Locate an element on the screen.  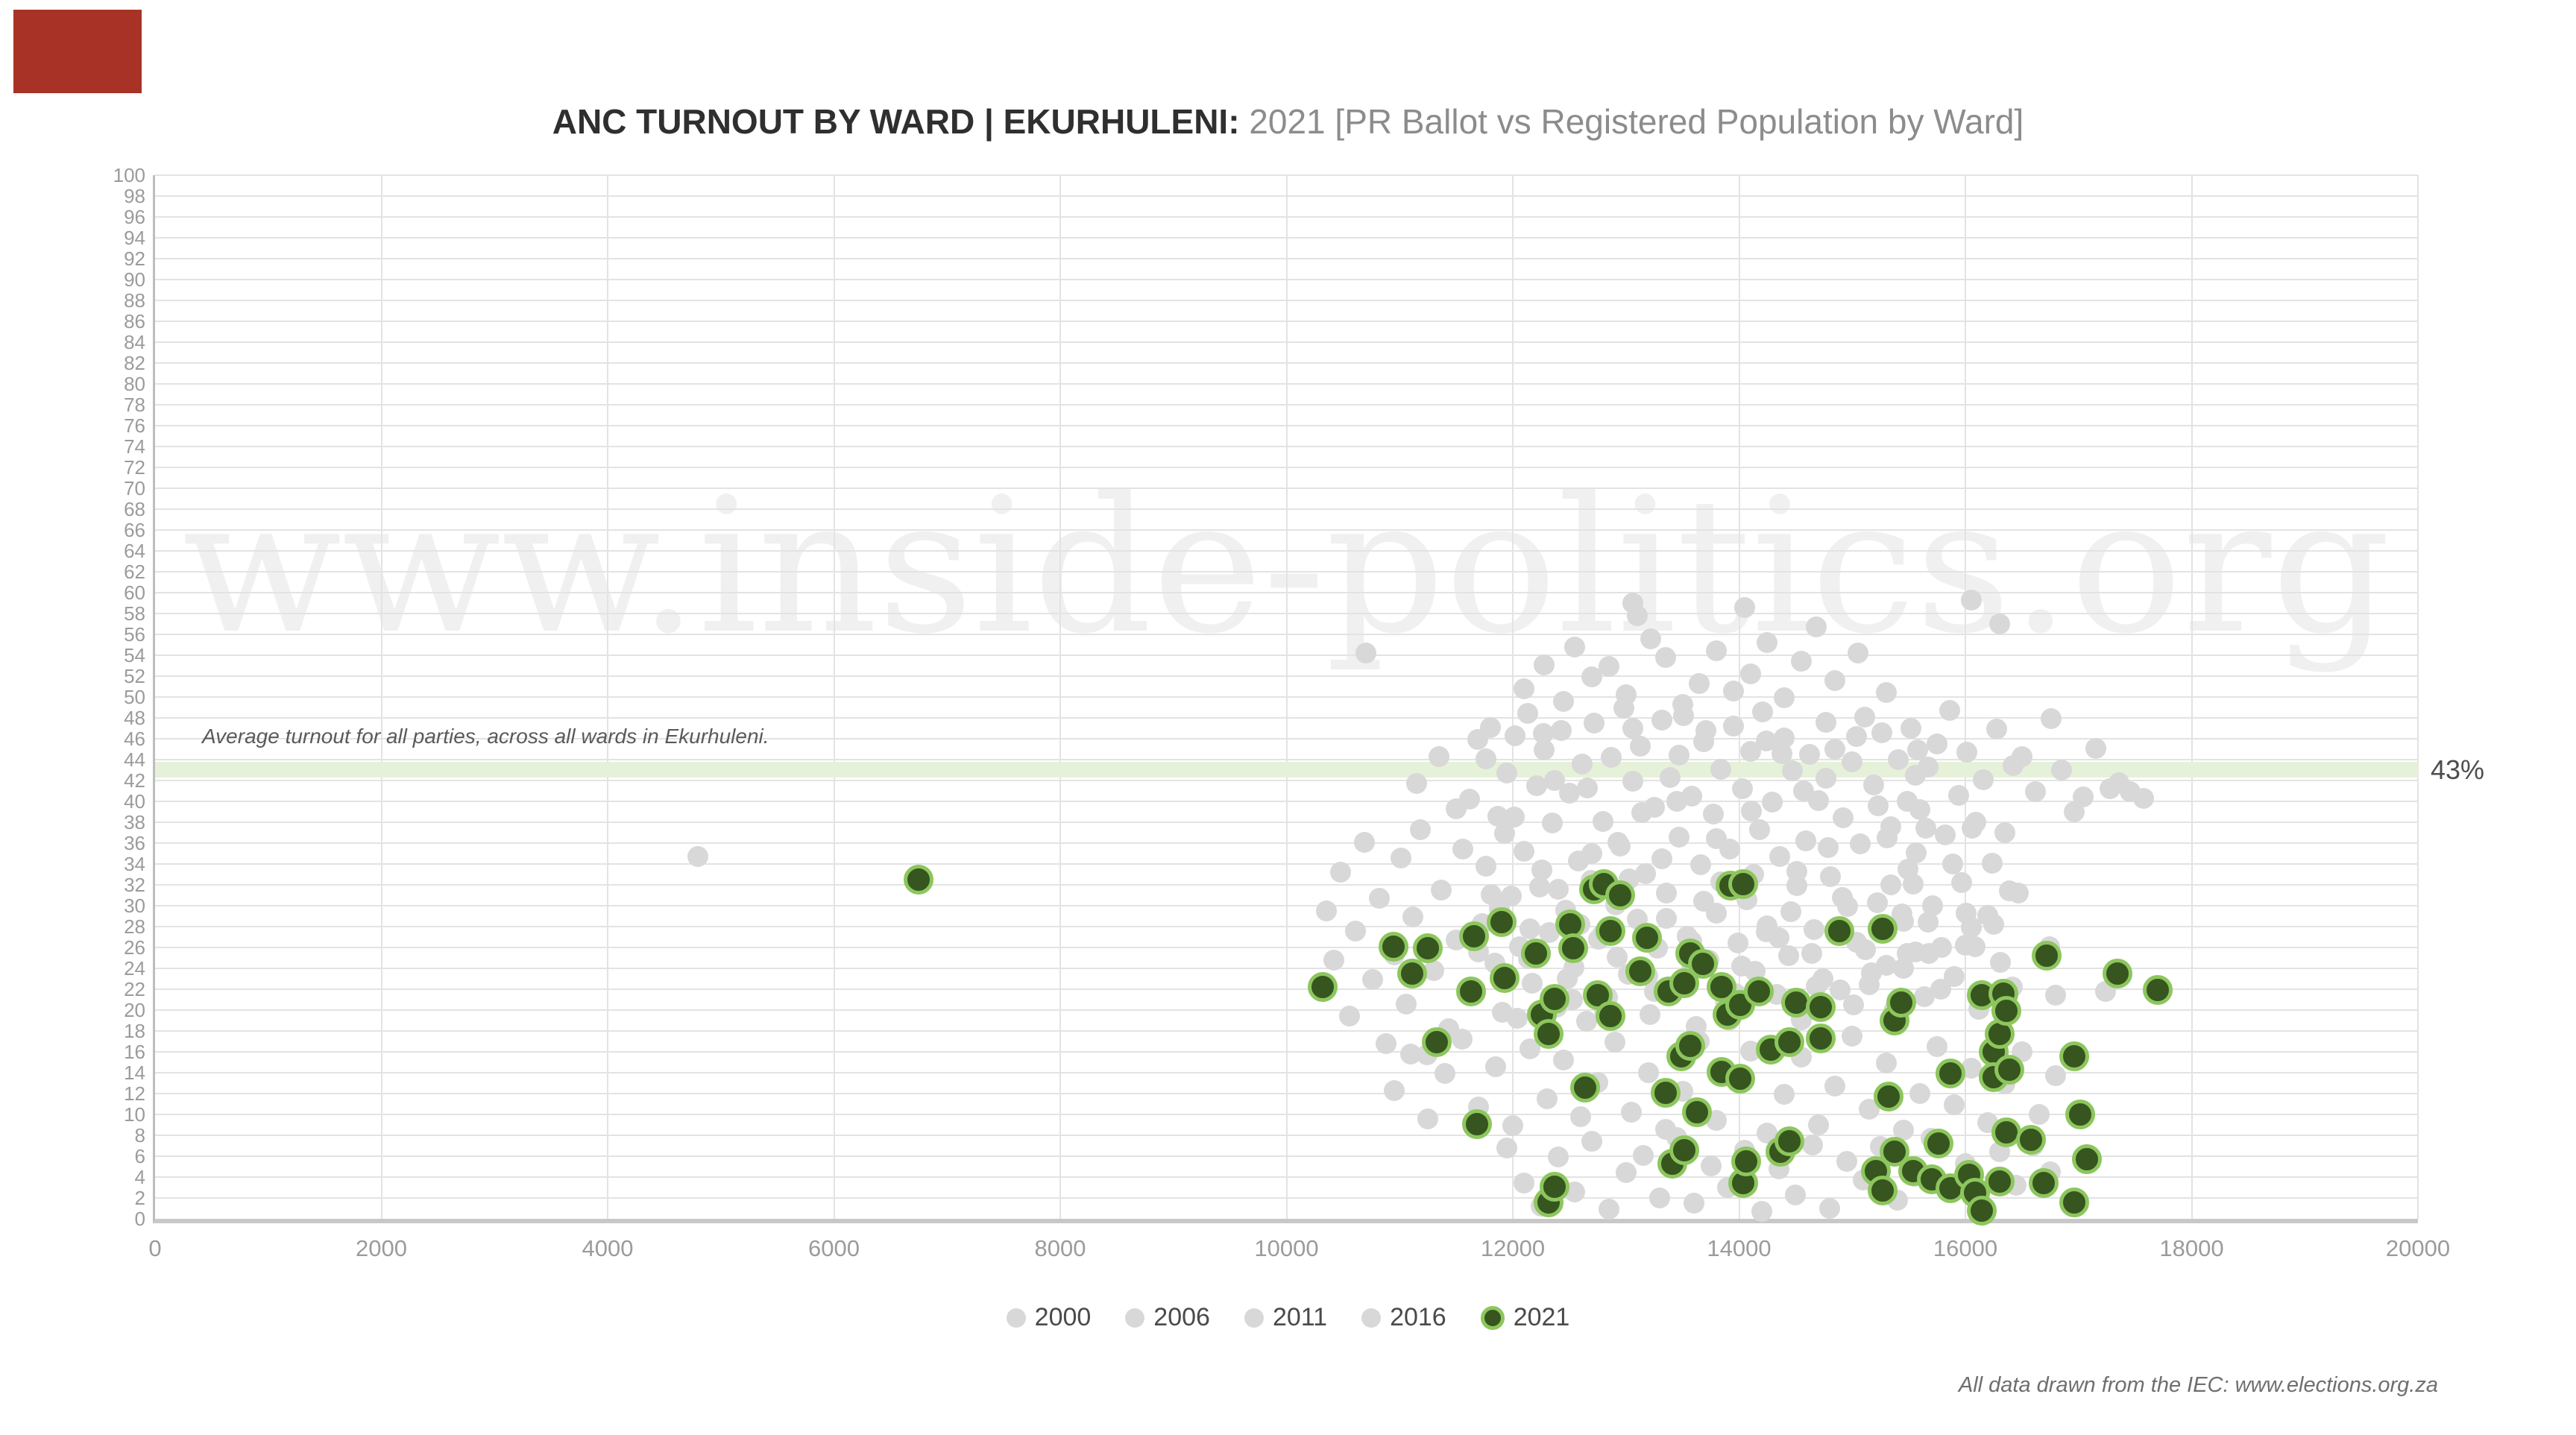
y-axis-tick-label: 54 is located at coordinates (134, 655).